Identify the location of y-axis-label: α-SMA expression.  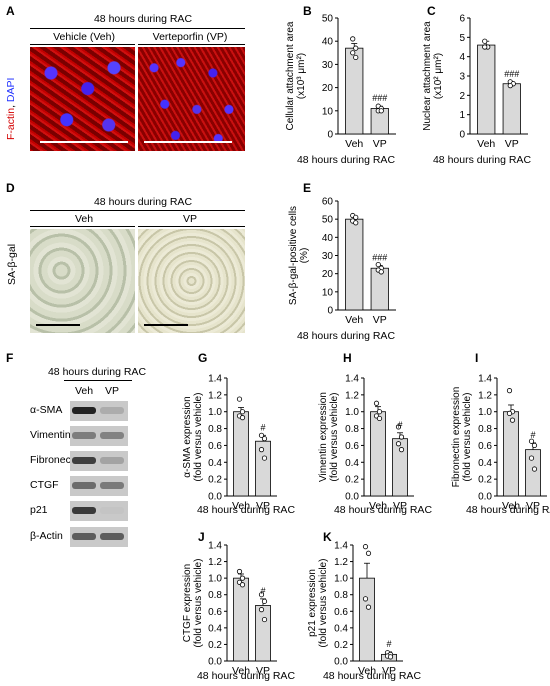
(187, 436).